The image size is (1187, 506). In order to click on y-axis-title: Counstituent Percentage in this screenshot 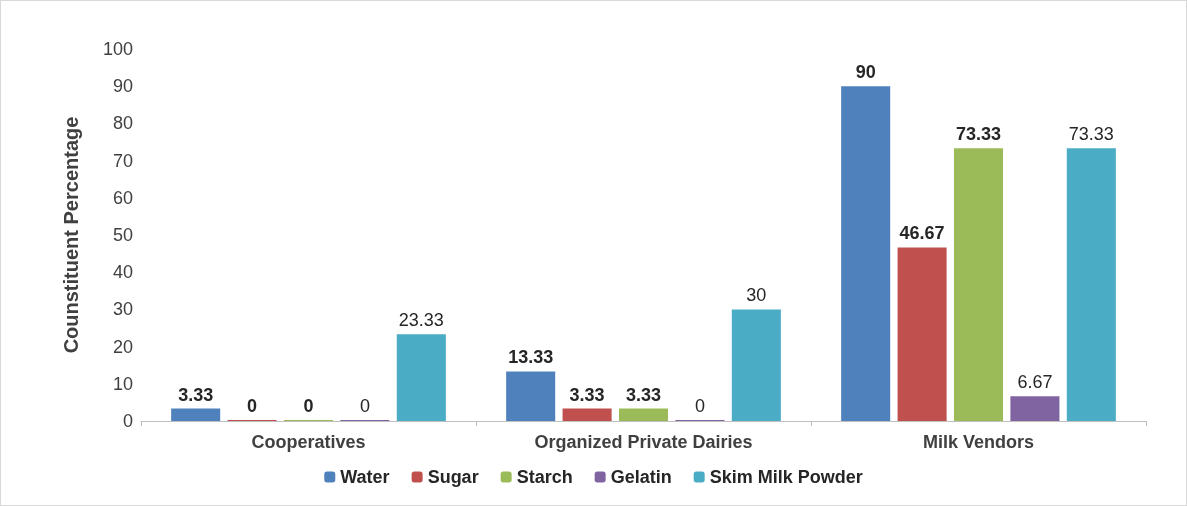, I will do `click(71, 235)`.